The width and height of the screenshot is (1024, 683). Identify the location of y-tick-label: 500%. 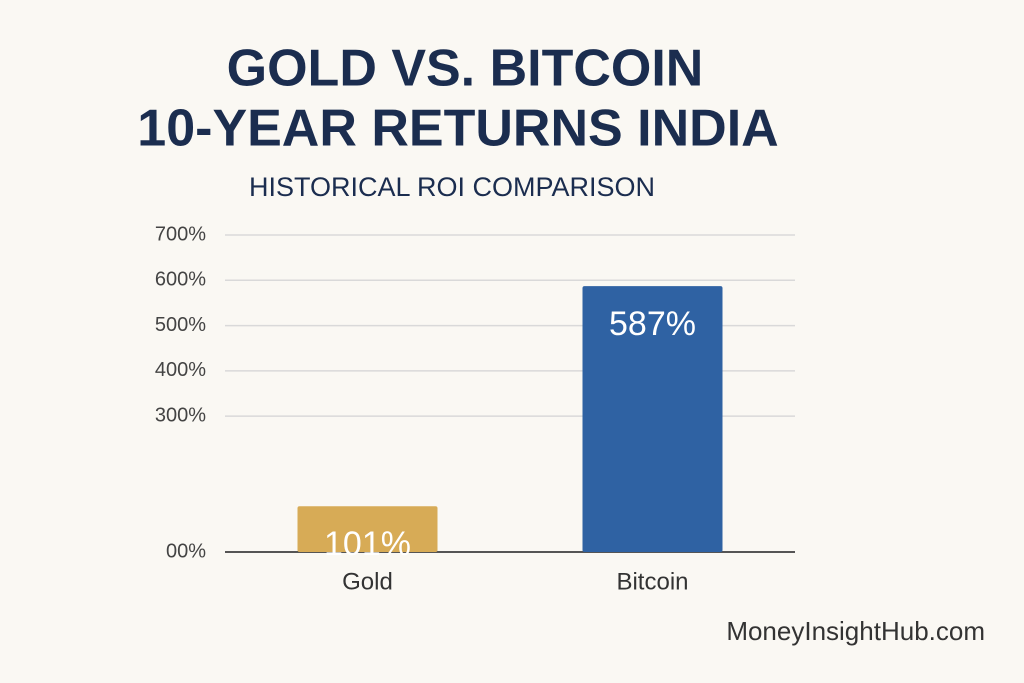
(180, 325).